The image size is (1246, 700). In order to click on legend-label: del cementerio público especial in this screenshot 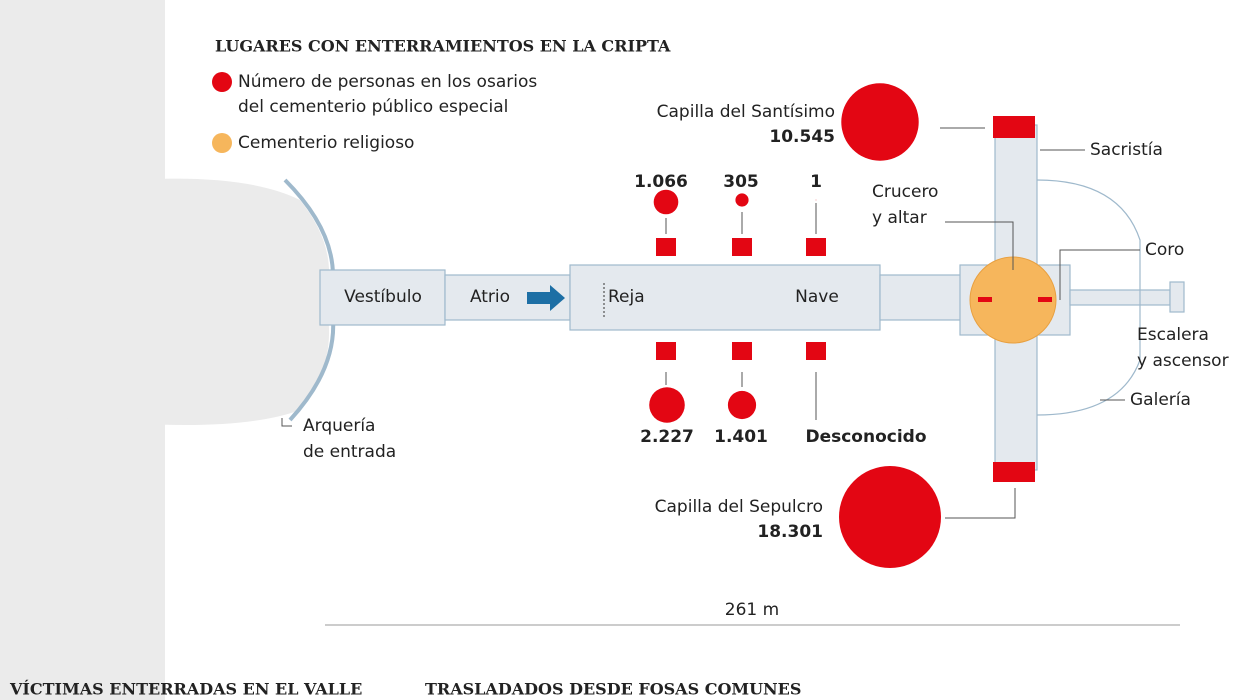, I will do `click(373, 107)`.